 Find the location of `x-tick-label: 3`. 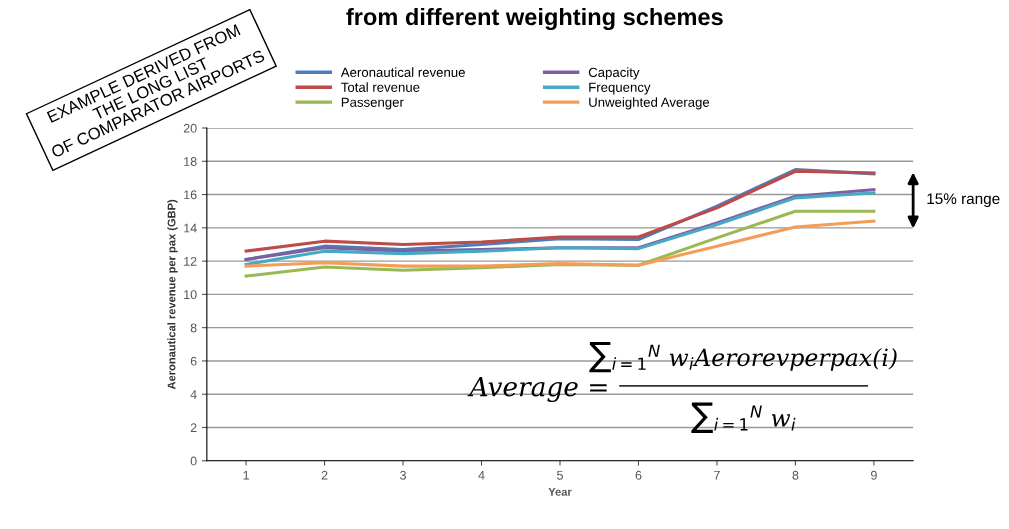

x-tick-label: 3 is located at coordinates (403, 475).